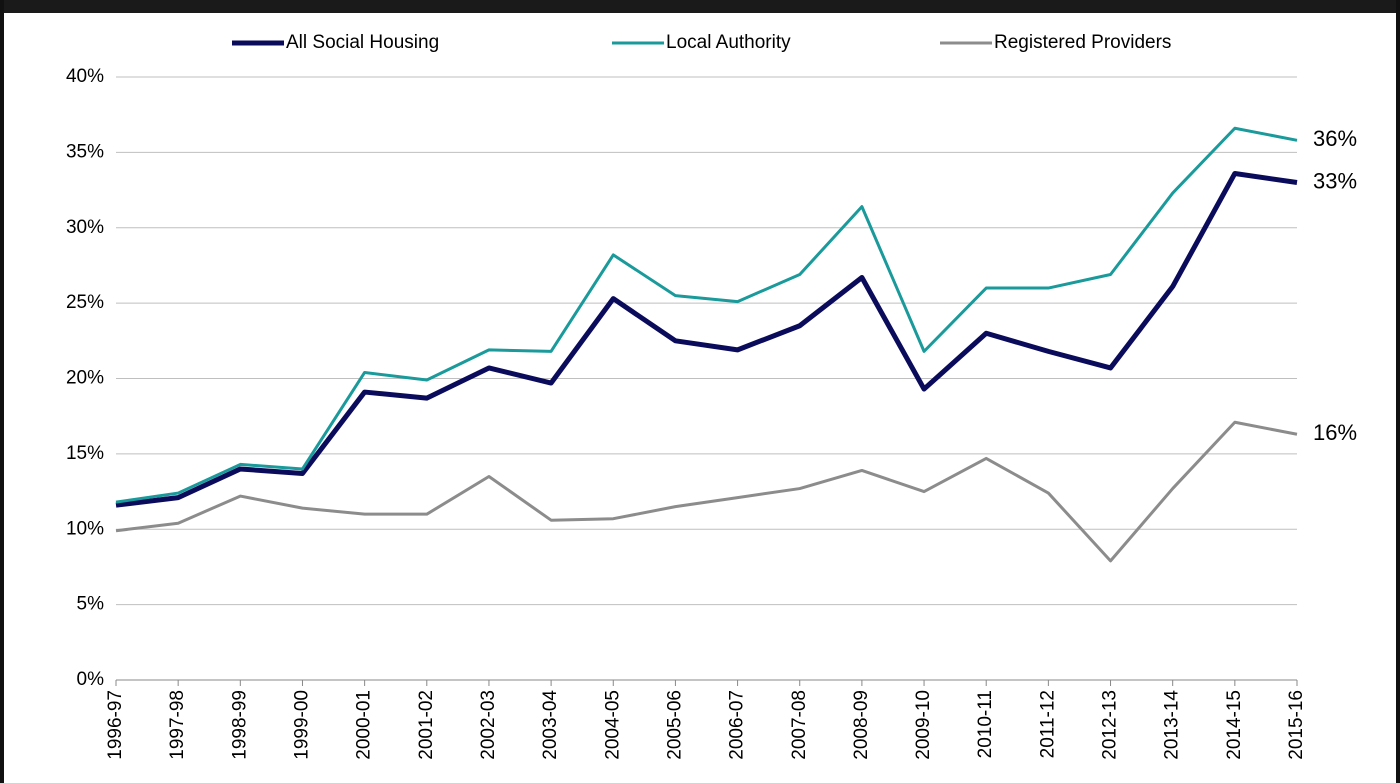  What do you see at coordinates (612, 725) in the screenshot?
I see `x-tick-label: 2004-05` at bounding box center [612, 725].